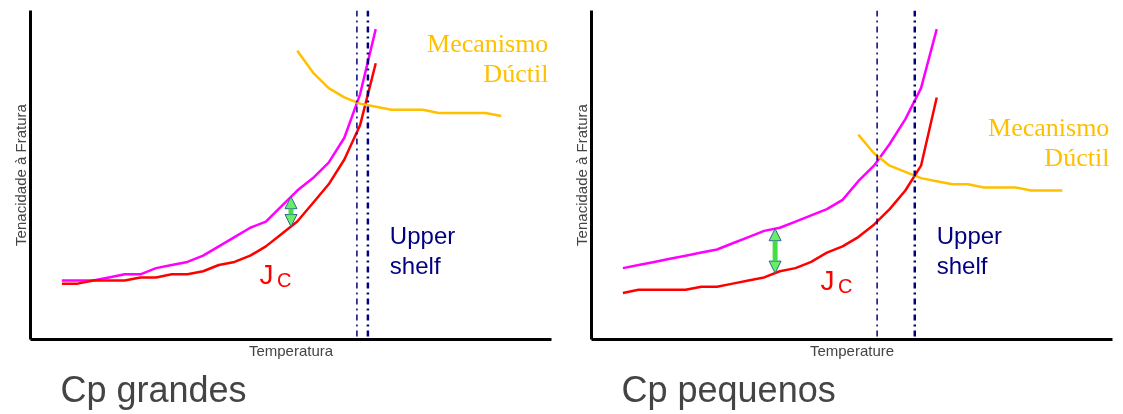  Describe the element at coordinates (291, 350) in the screenshot. I see `x-axis-title: Temperatura` at that location.